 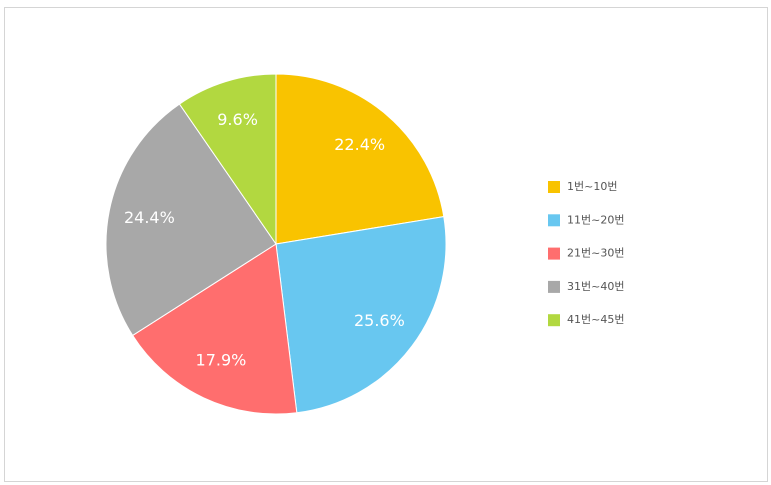 I want to click on slice-label: 25.6%, so click(x=379, y=320).